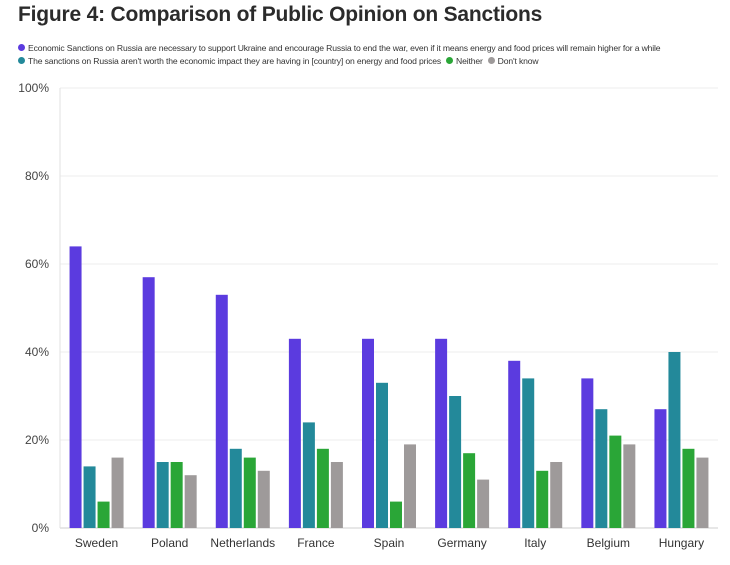  I want to click on y-tick-label: 100%, so click(33, 88).